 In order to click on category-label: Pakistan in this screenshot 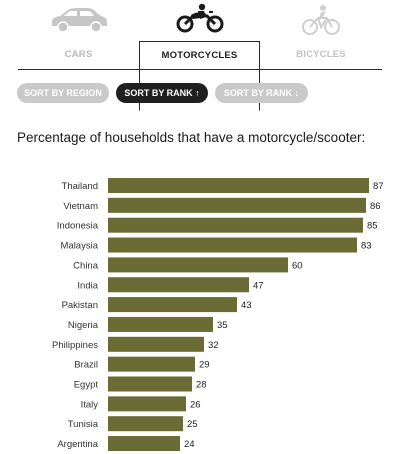, I will do `click(80, 305)`.